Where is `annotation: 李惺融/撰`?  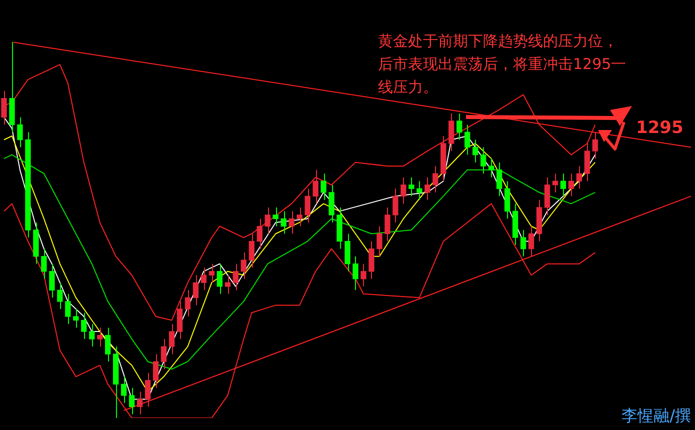
annotation: 李惺融/撰 is located at coordinates (656, 416).